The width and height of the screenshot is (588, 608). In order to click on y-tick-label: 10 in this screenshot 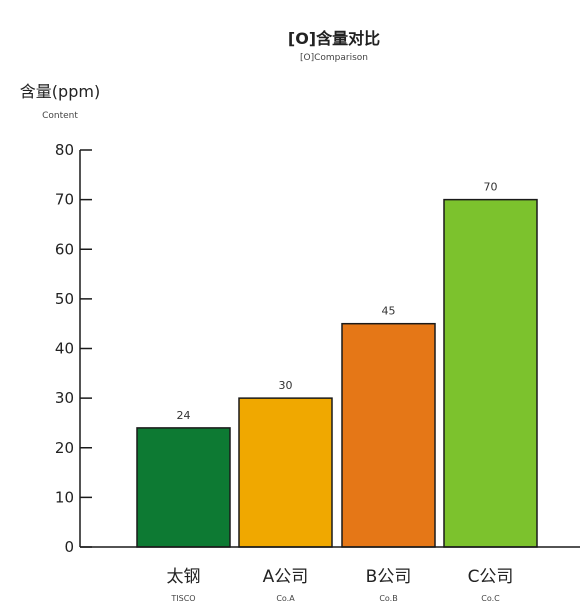, I will do `click(64, 497)`.